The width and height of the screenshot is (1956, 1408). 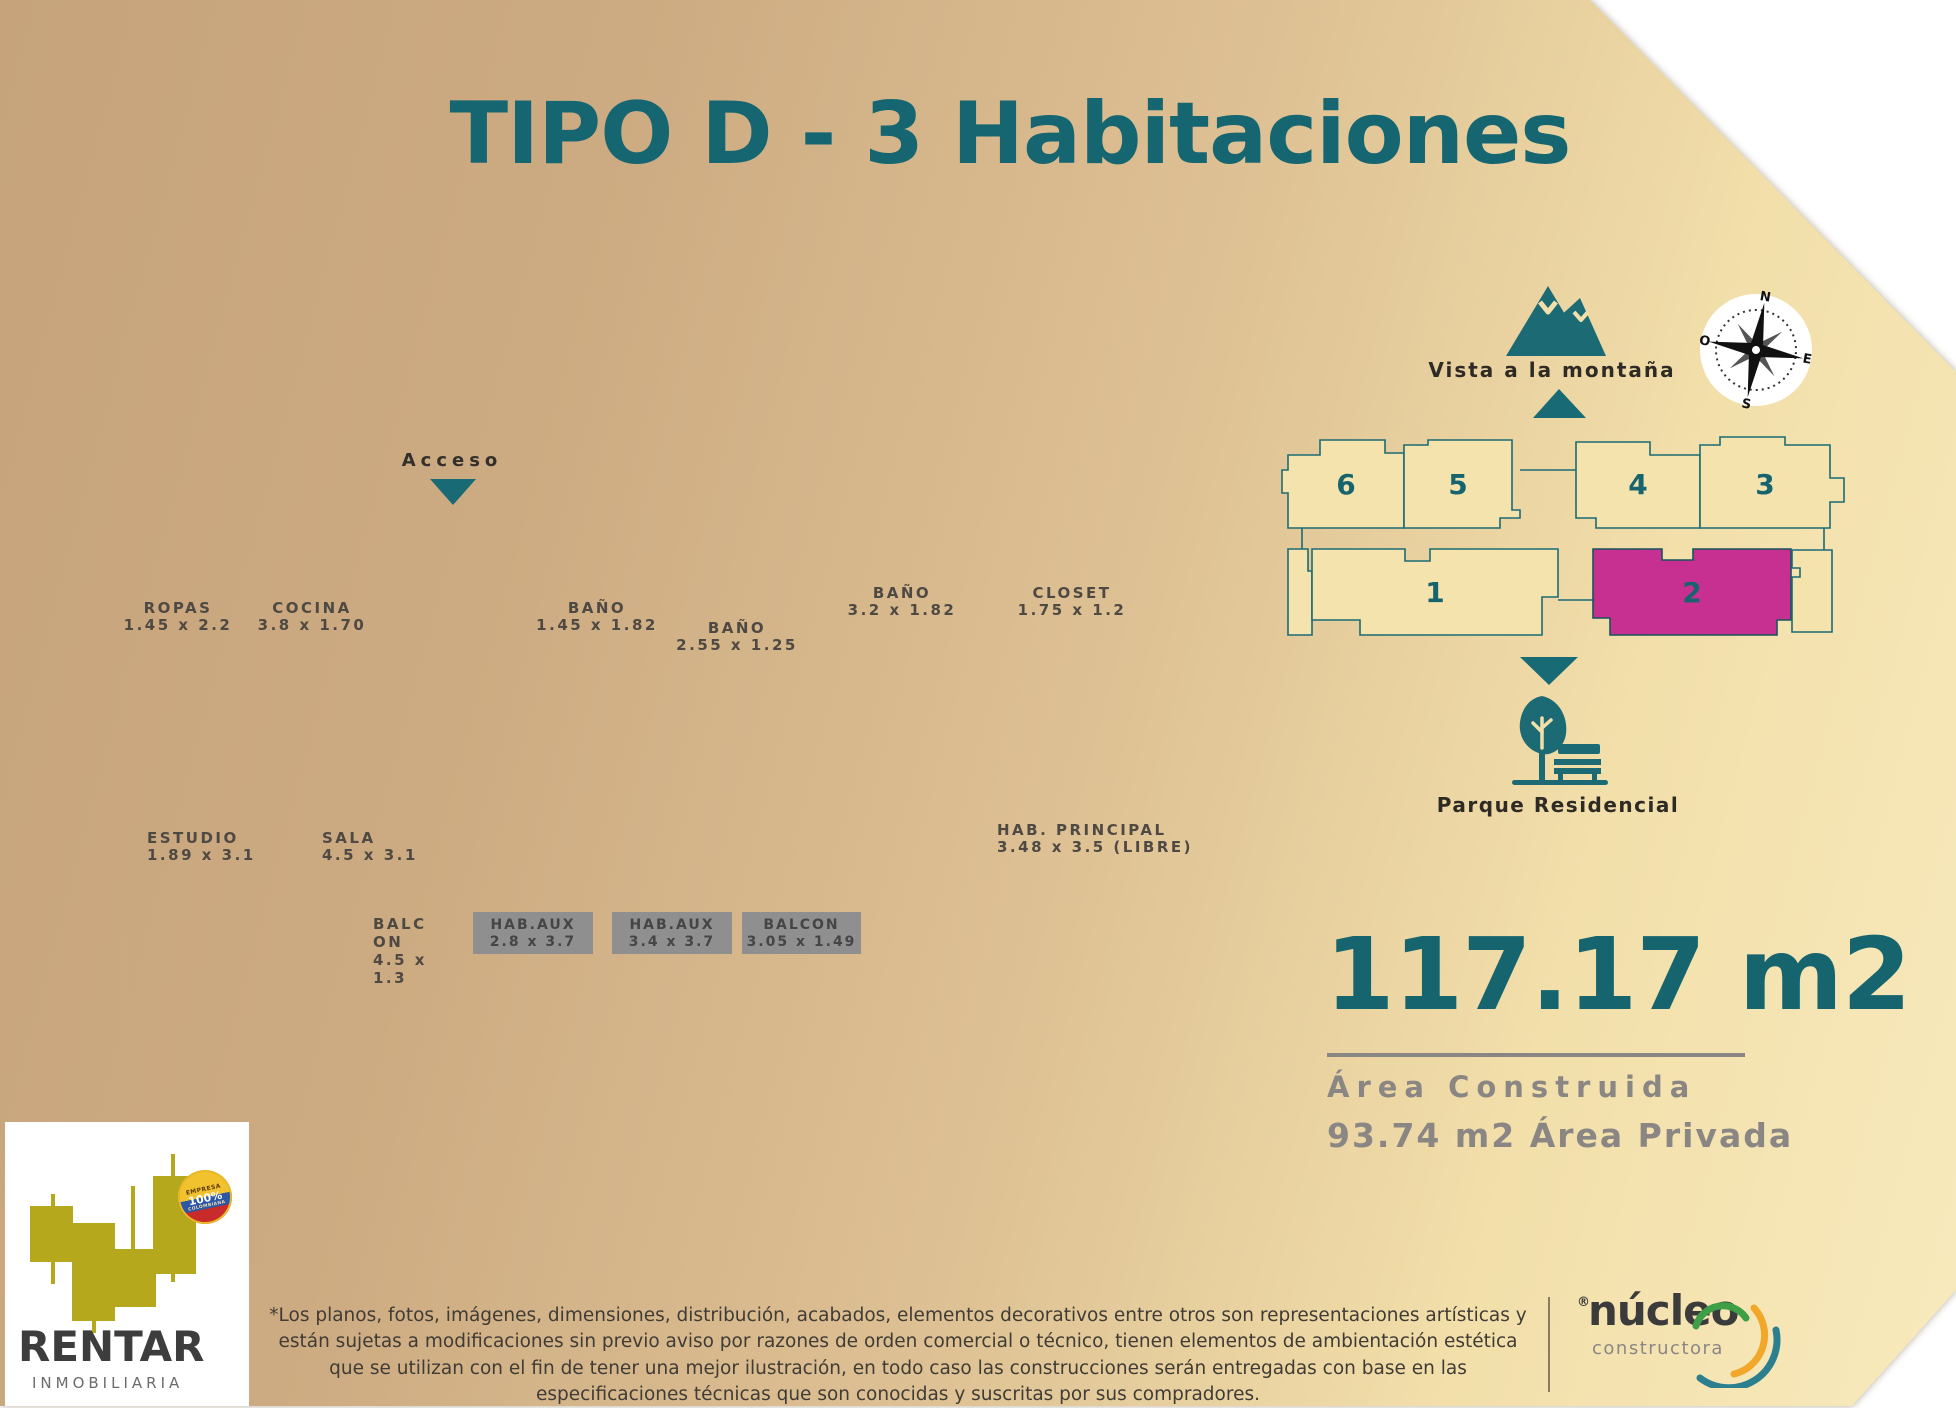 I want to click on room-dims: 1.45 x 2.2, so click(x=178, y=625).